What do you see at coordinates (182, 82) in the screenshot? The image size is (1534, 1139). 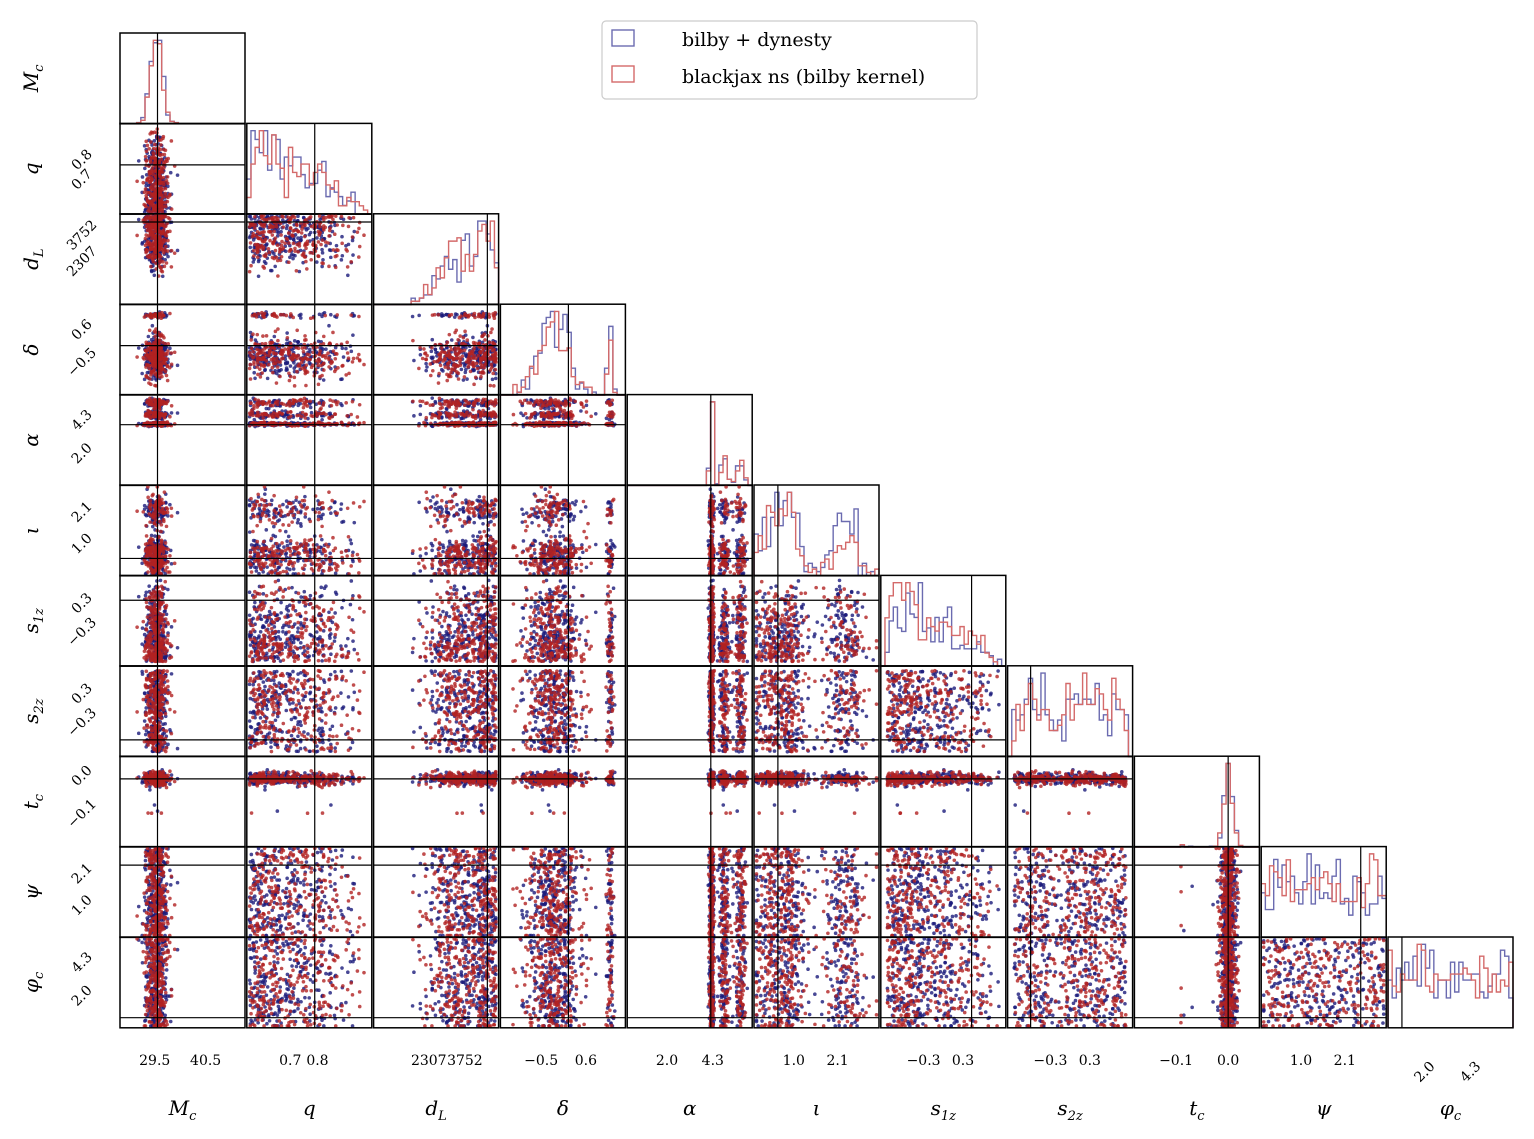 I see `hist-M_c-dynesty` at bounding box center [182, 82].